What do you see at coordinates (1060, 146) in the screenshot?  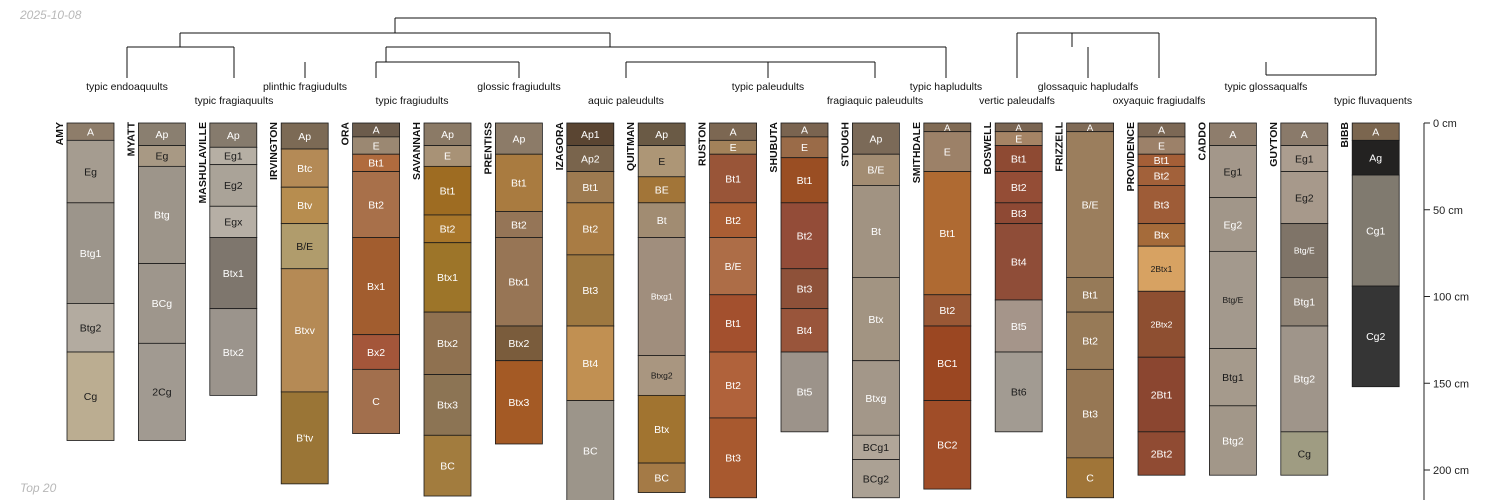 I see `profile-name: FRIZZELL` at bounding box center [1060, 146].